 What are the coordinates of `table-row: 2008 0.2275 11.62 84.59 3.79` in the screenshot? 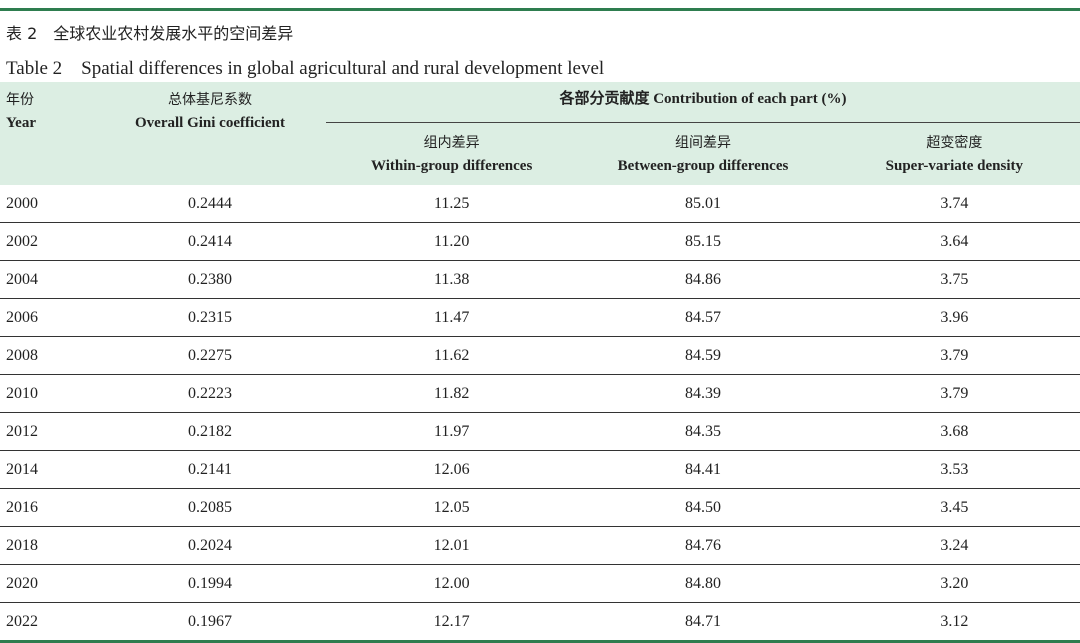 It's located at (540, 355).